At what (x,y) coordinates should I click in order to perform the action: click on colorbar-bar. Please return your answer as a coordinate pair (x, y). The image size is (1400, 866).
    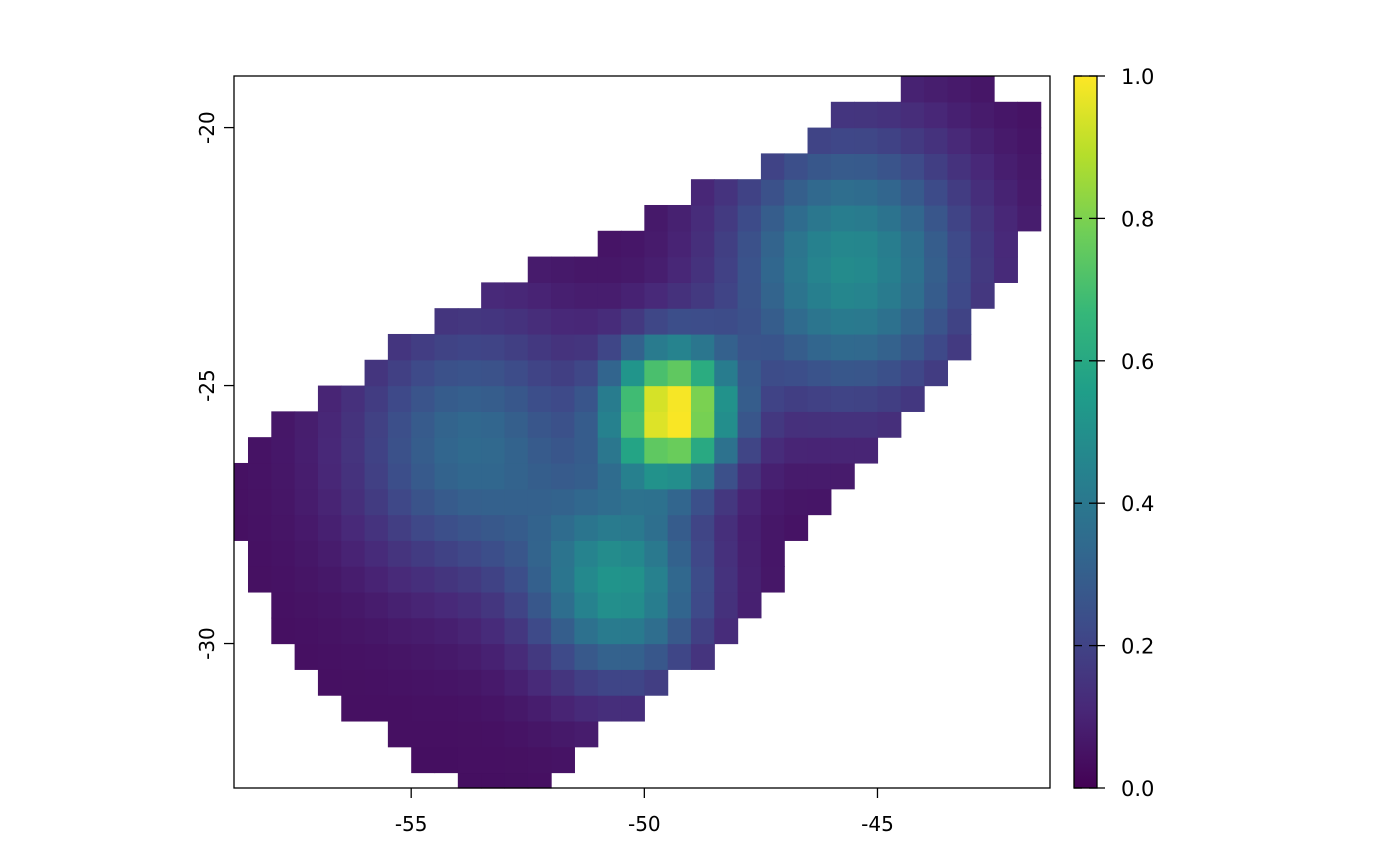
    Looking at the image, I should click on (1085, 432).